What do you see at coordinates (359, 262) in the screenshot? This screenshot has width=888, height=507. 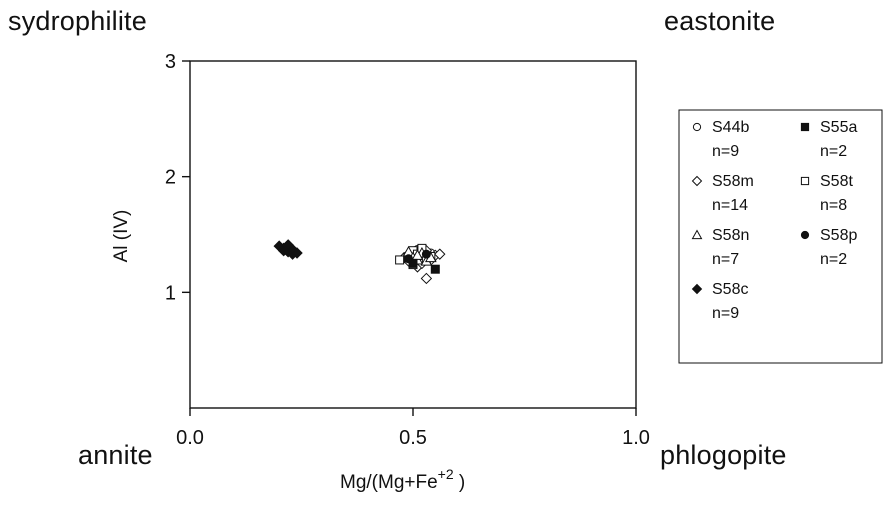 I see `data-points` at bounding box center [359, 262].